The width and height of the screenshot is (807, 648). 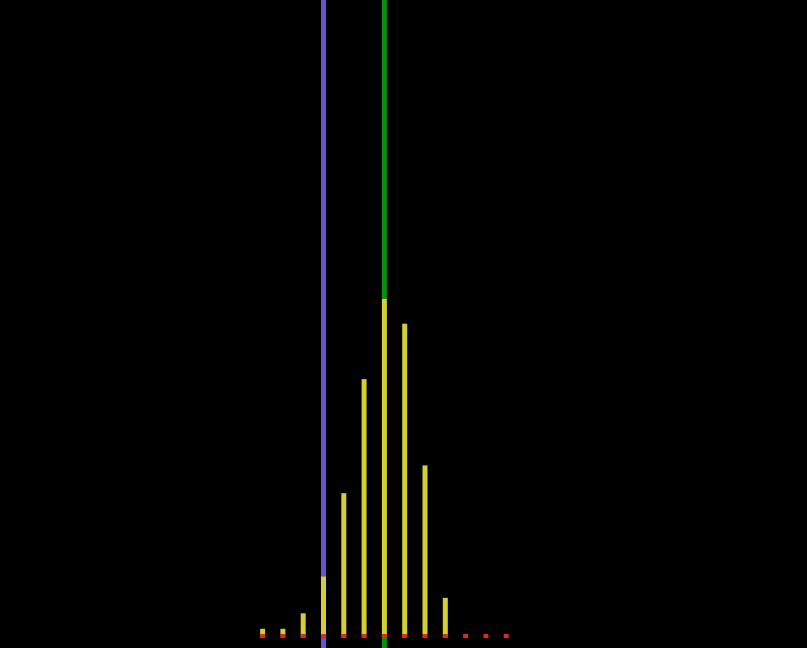 What do you see at coordinates (263, 636) in the screenshot?
I see `bar-base--3` at bounding box center [263, 636].